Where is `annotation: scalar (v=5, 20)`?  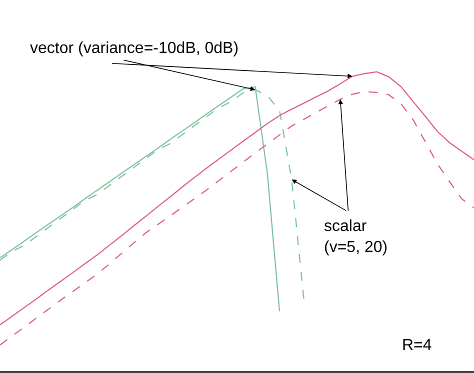
annotation: scalar (v=5, 20) is located at coordinates (356, 237).